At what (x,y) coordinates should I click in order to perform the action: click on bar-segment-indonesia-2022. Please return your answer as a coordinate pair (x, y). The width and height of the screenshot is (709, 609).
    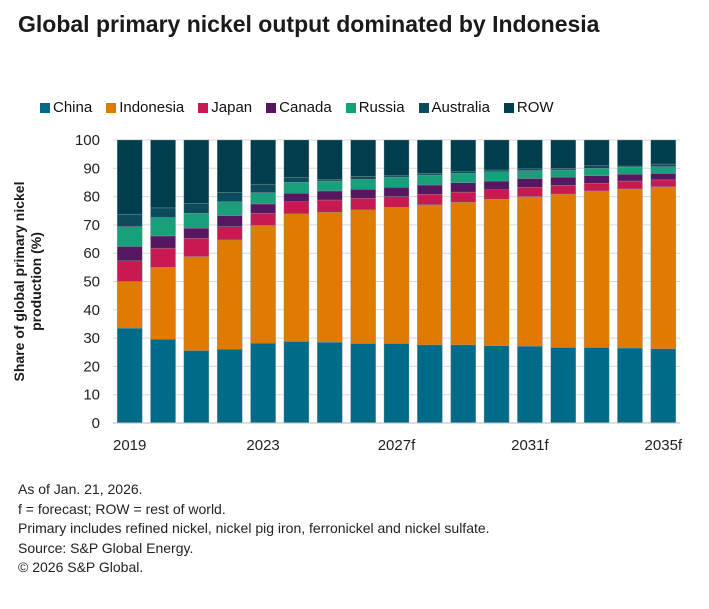
    Looking at the image, I should click on (230, 294).